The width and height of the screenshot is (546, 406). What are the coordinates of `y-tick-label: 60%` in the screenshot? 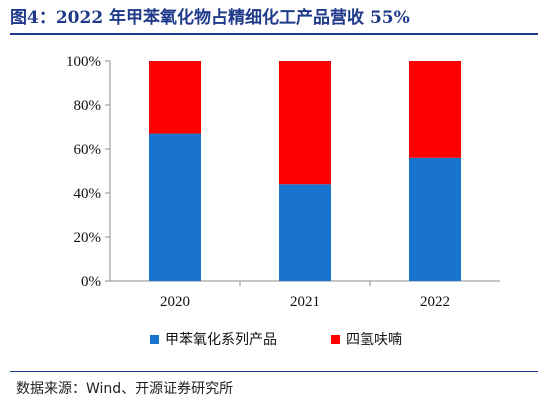 It's located at (88, 150).